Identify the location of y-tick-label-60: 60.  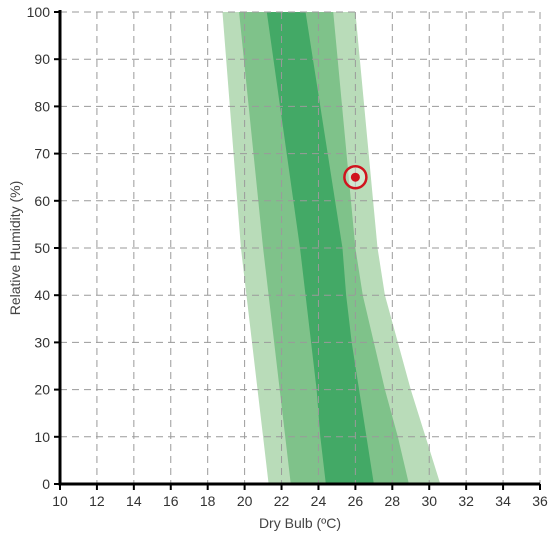
(42, 201).